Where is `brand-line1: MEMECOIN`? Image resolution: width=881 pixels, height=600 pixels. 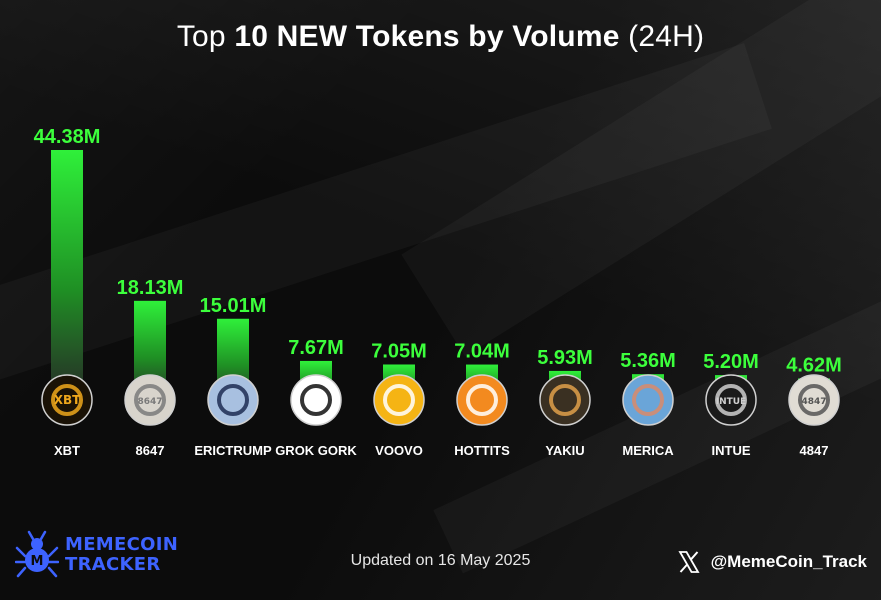 brand-line1: MEMECOIN is located at coordinates (122, 544).